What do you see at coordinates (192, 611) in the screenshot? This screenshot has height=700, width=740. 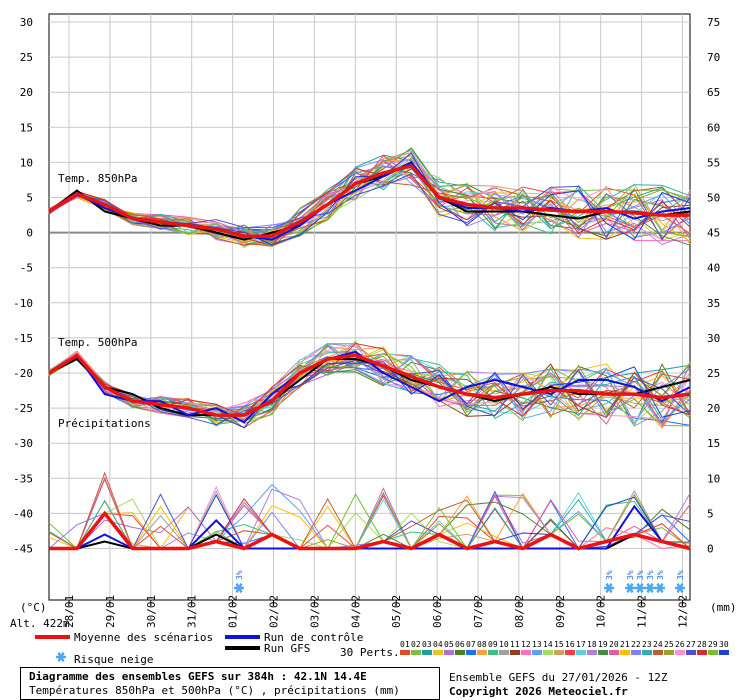 I see `date-tick-label: 31/01` at bounding box center [192, 611].